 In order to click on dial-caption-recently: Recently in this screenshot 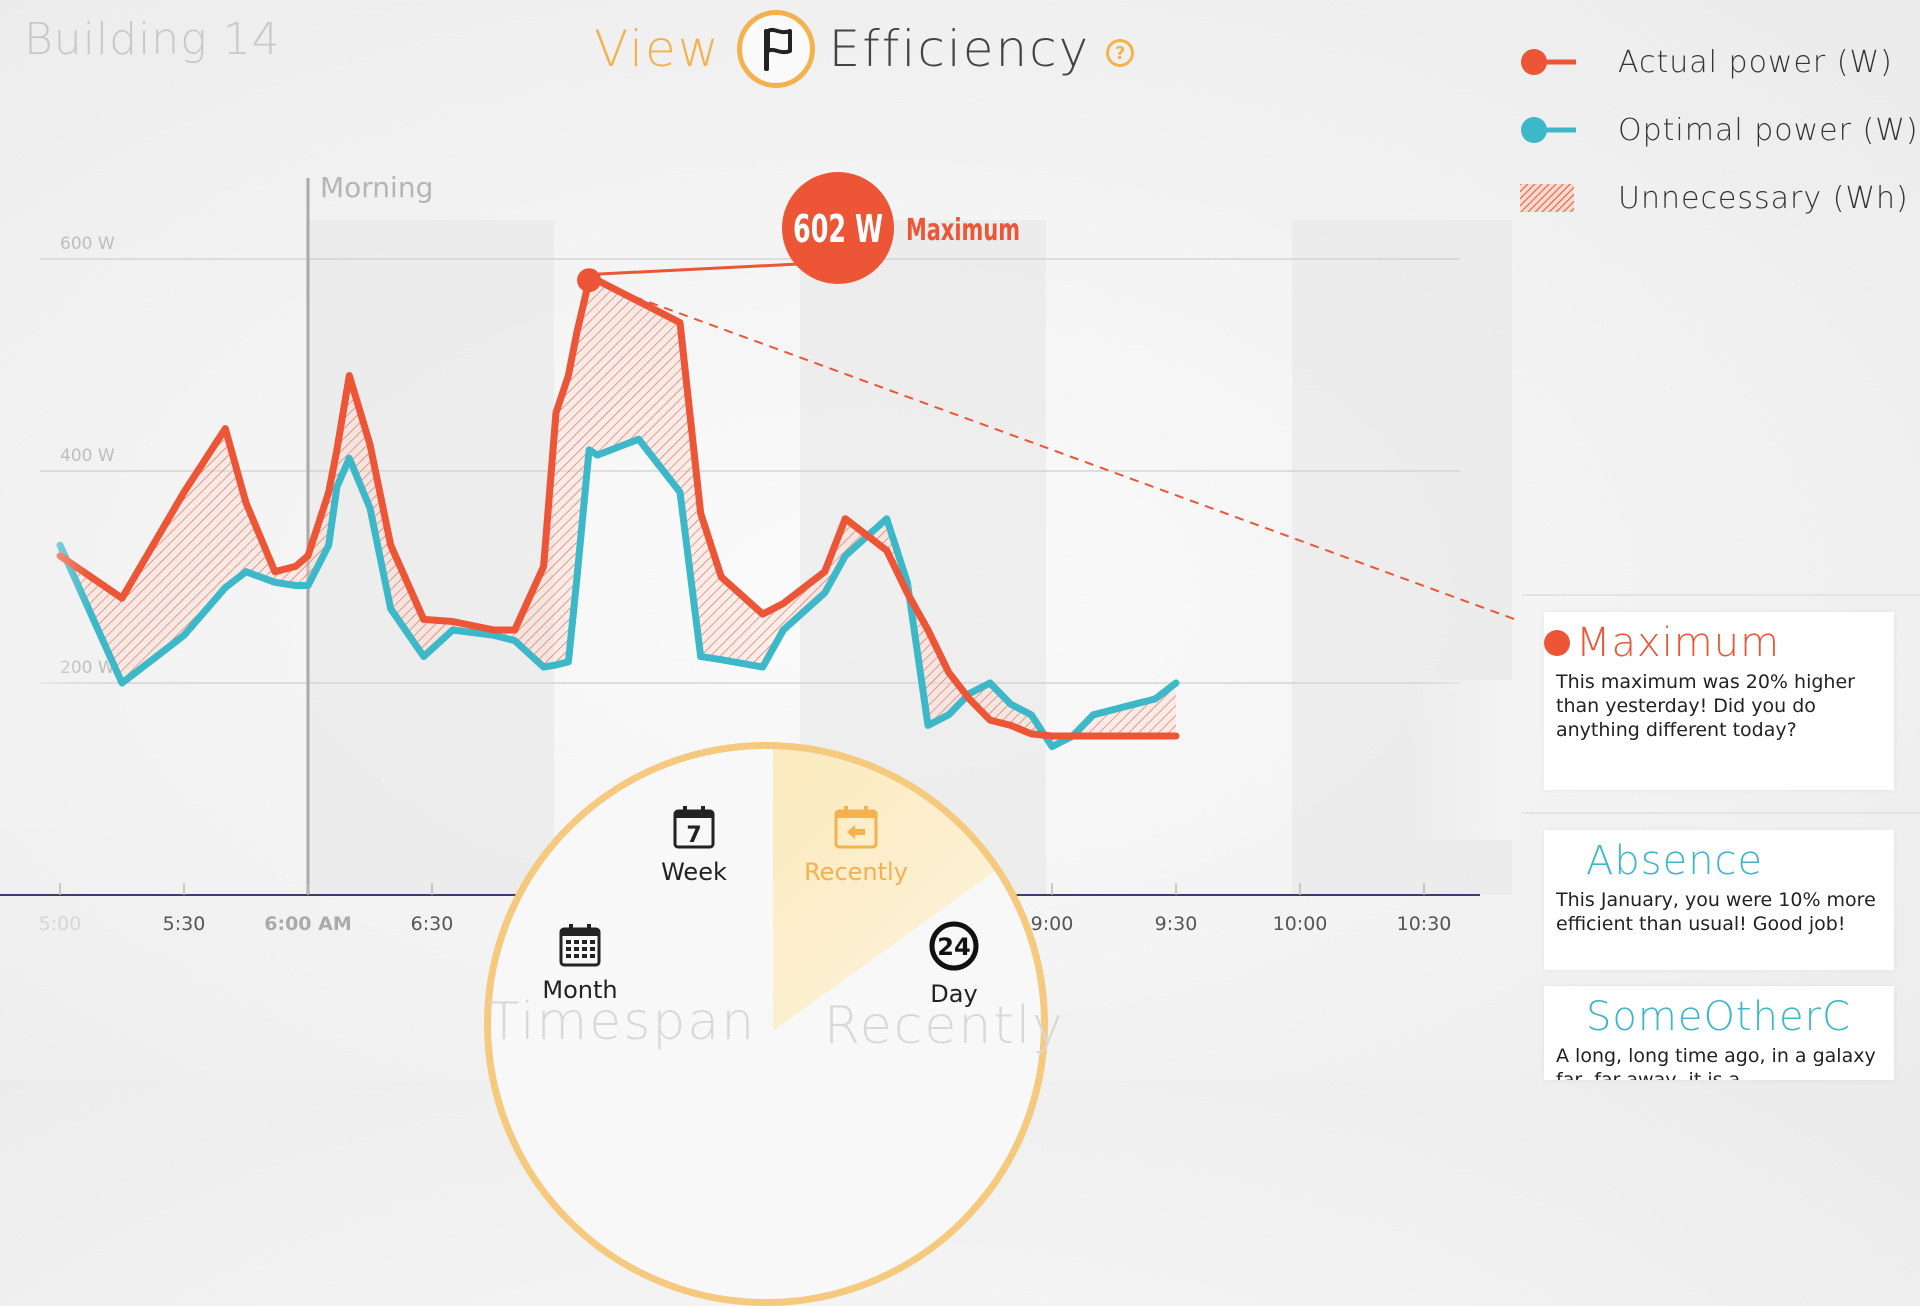, I will do `click(944, 1026)`.